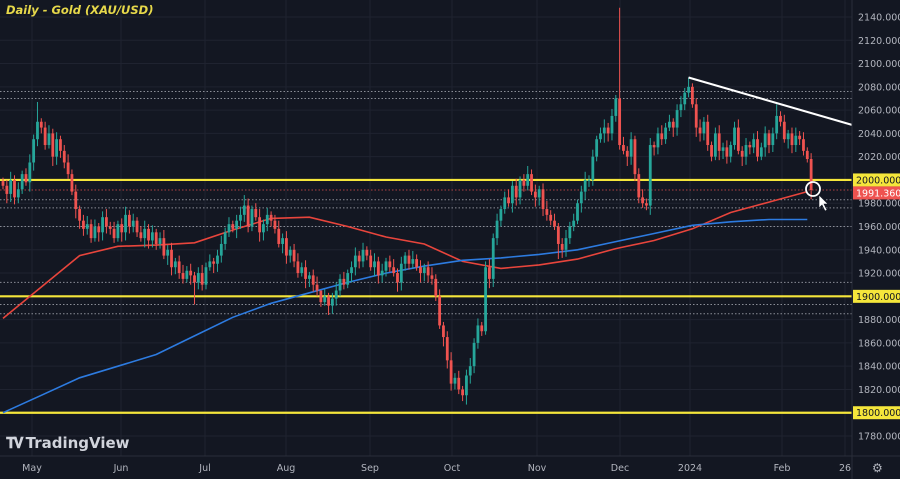 The height and width of the screenshot is (479, 900). What do you see at coordinates (845, 468) in the screenshot?
I see `time-tick-label: 26` at bounding box center [845, 468].